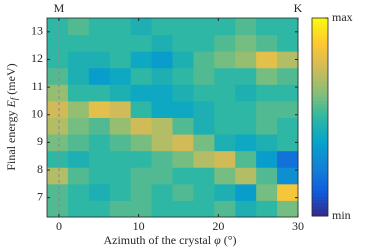  Describe the element at coordinates (298, 226) in the screenshot. I see `x-tick-label: 30` at that location.